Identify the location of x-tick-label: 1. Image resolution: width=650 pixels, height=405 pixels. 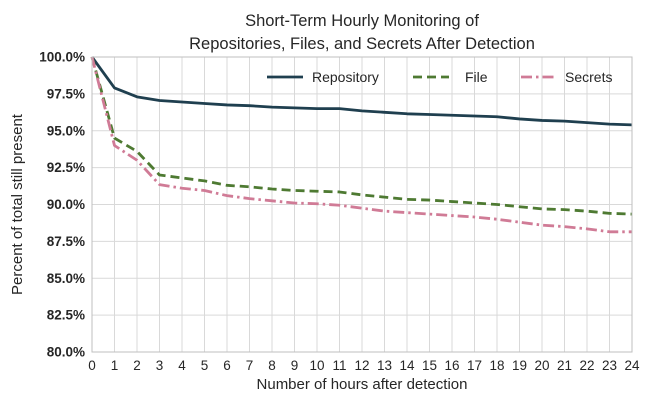
(115, 365).